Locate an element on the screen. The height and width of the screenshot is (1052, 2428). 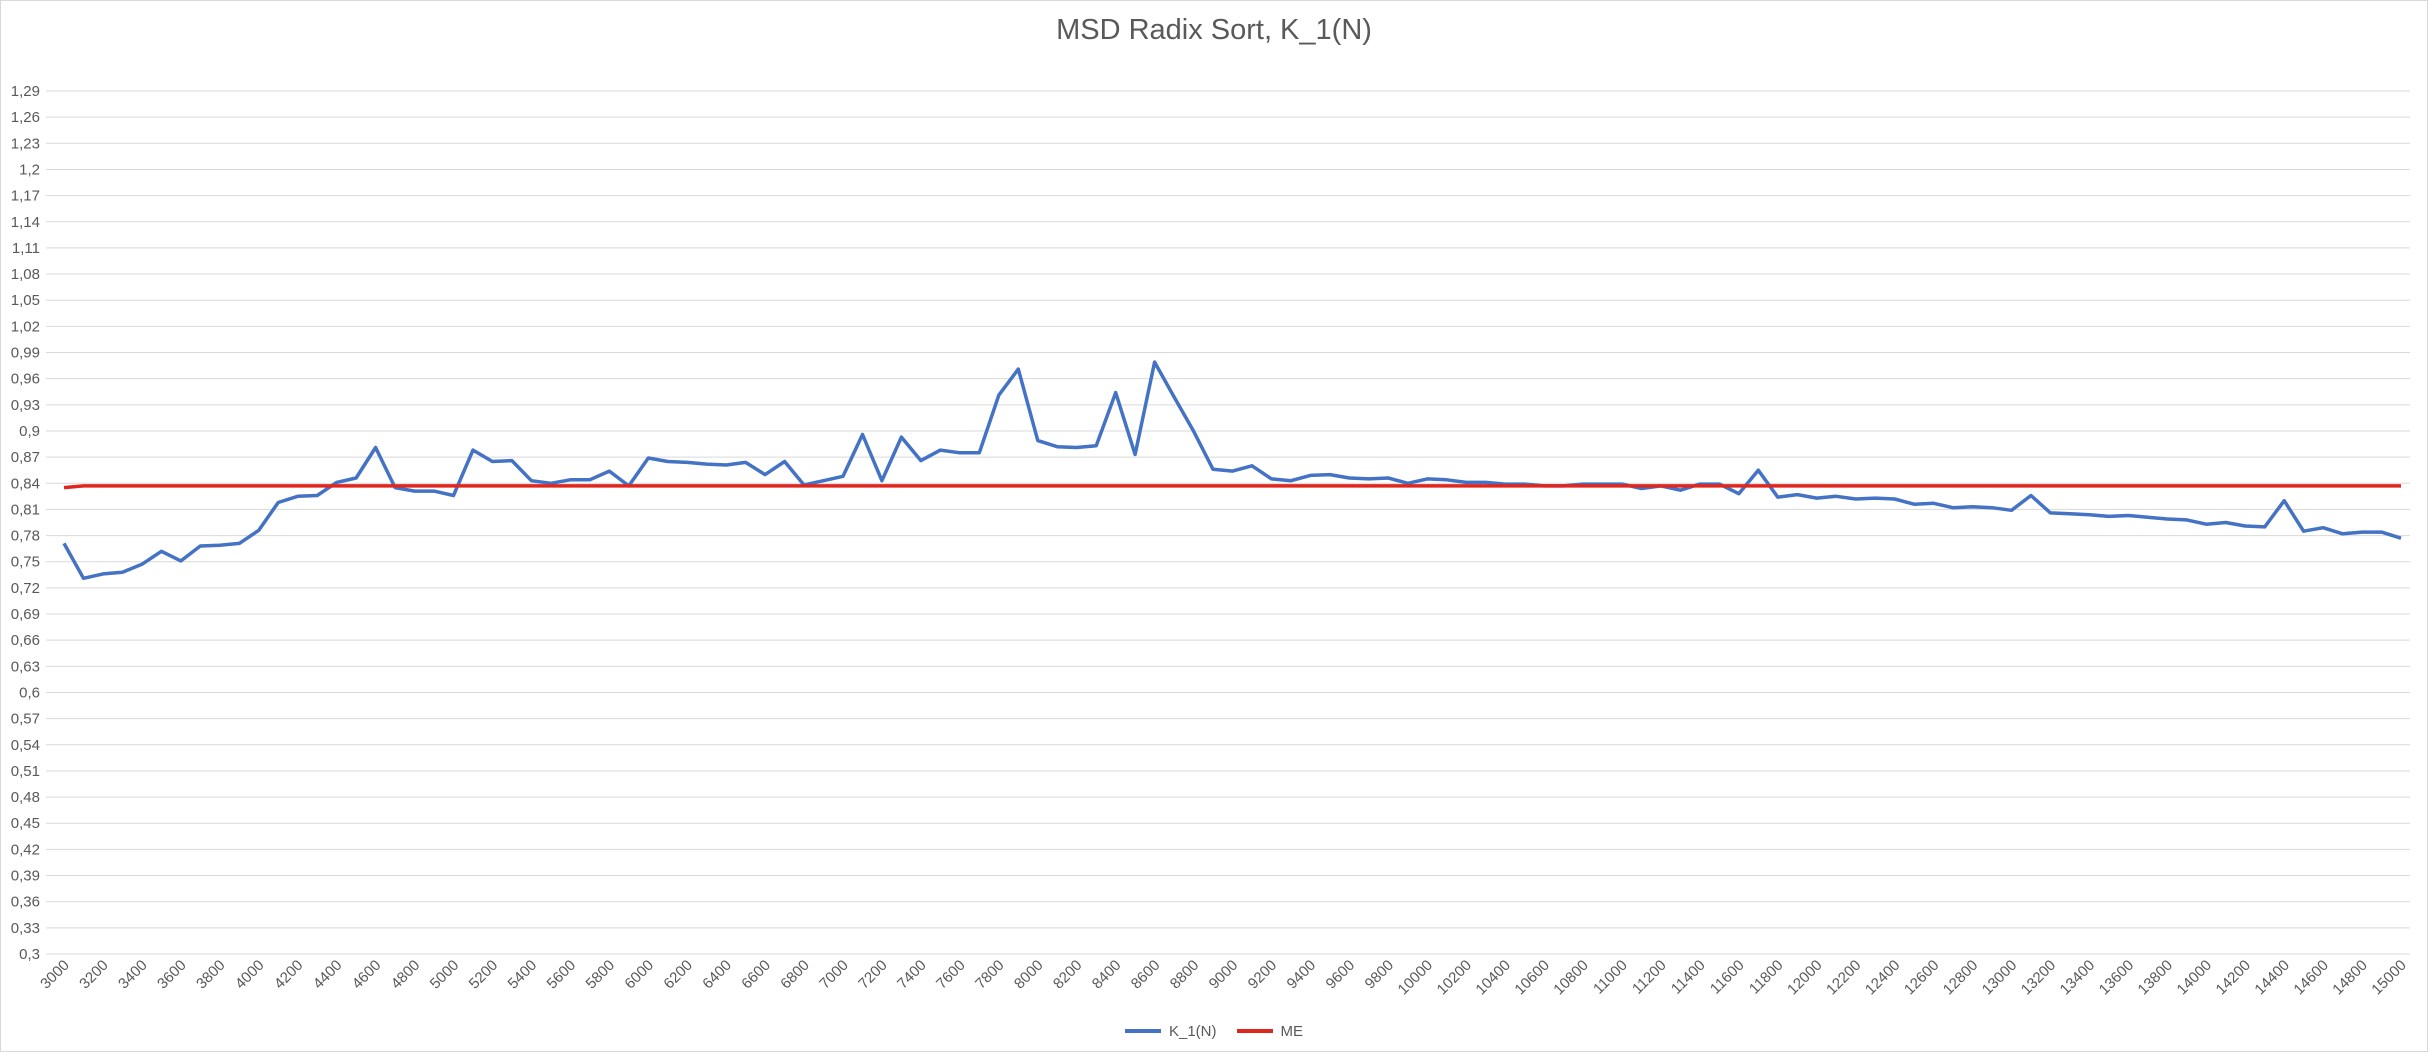
y-tick-label: 0,69 is located at coordinates (25, 614).